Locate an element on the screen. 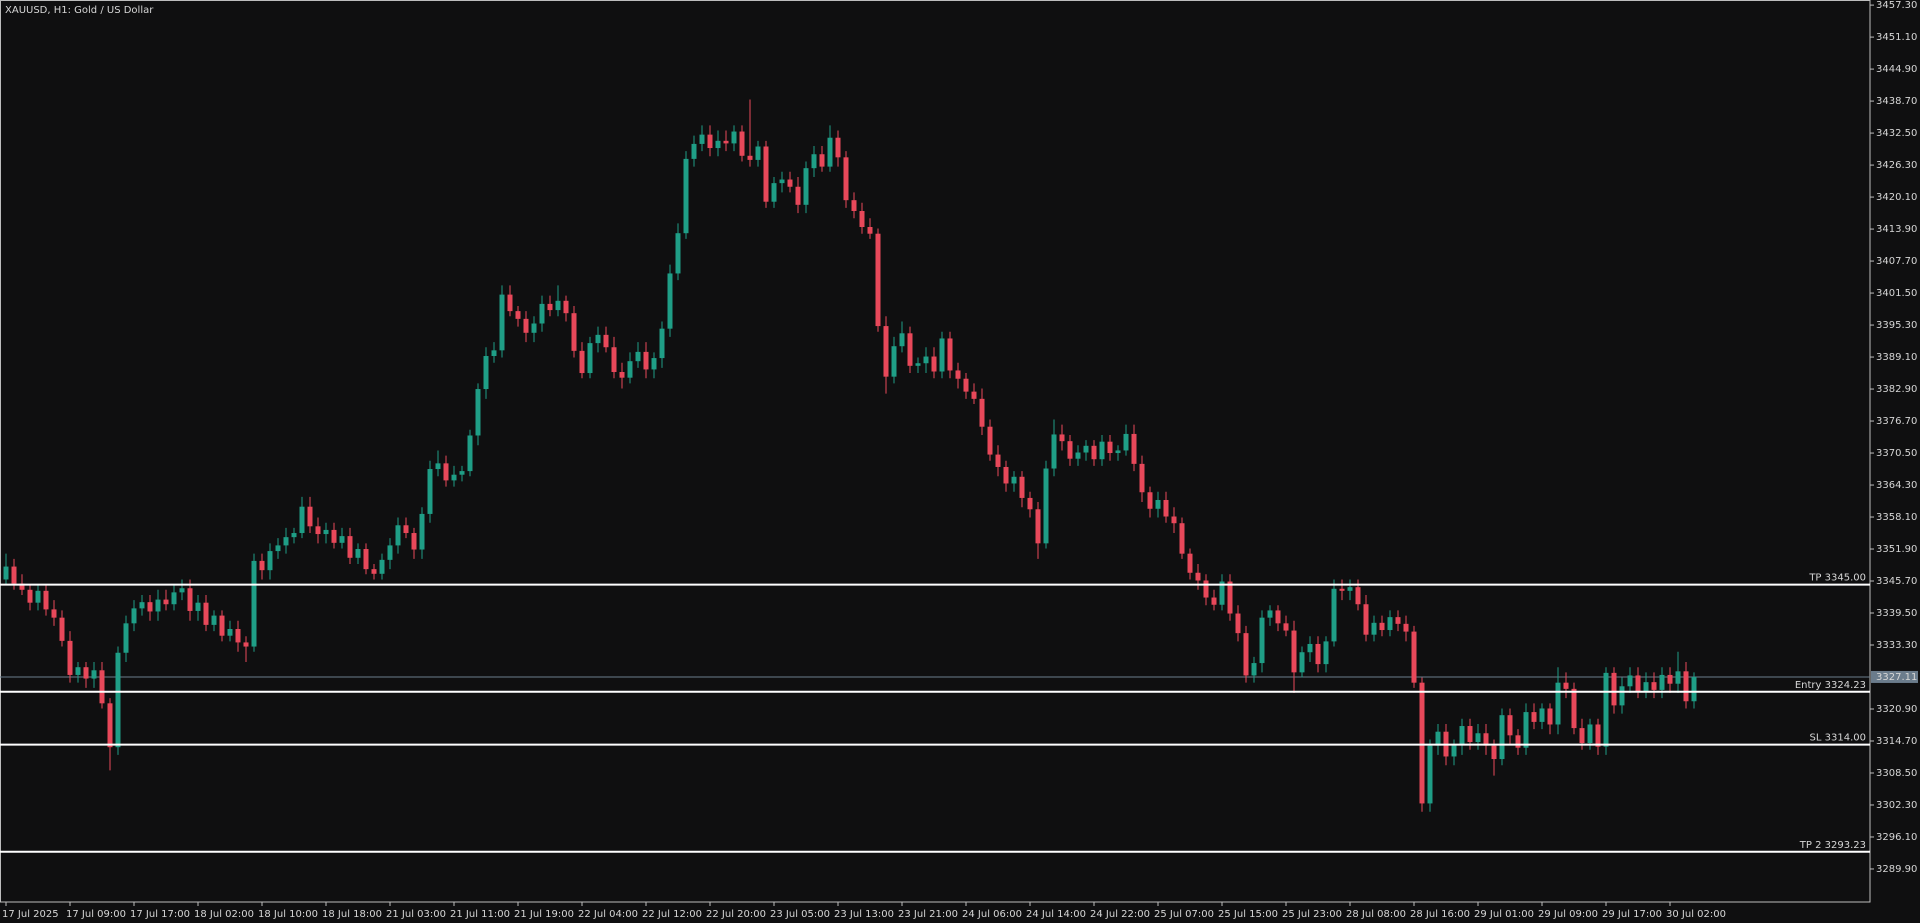 This screenshot has width=1920, height=923. x-tick-label: 23 Jul 21:00 is located at coordinates (928, 914).